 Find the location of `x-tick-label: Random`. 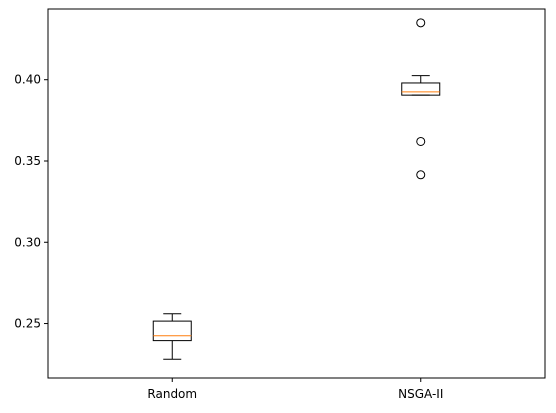

x-tick-label: Random is located at coordinates (172, 394).